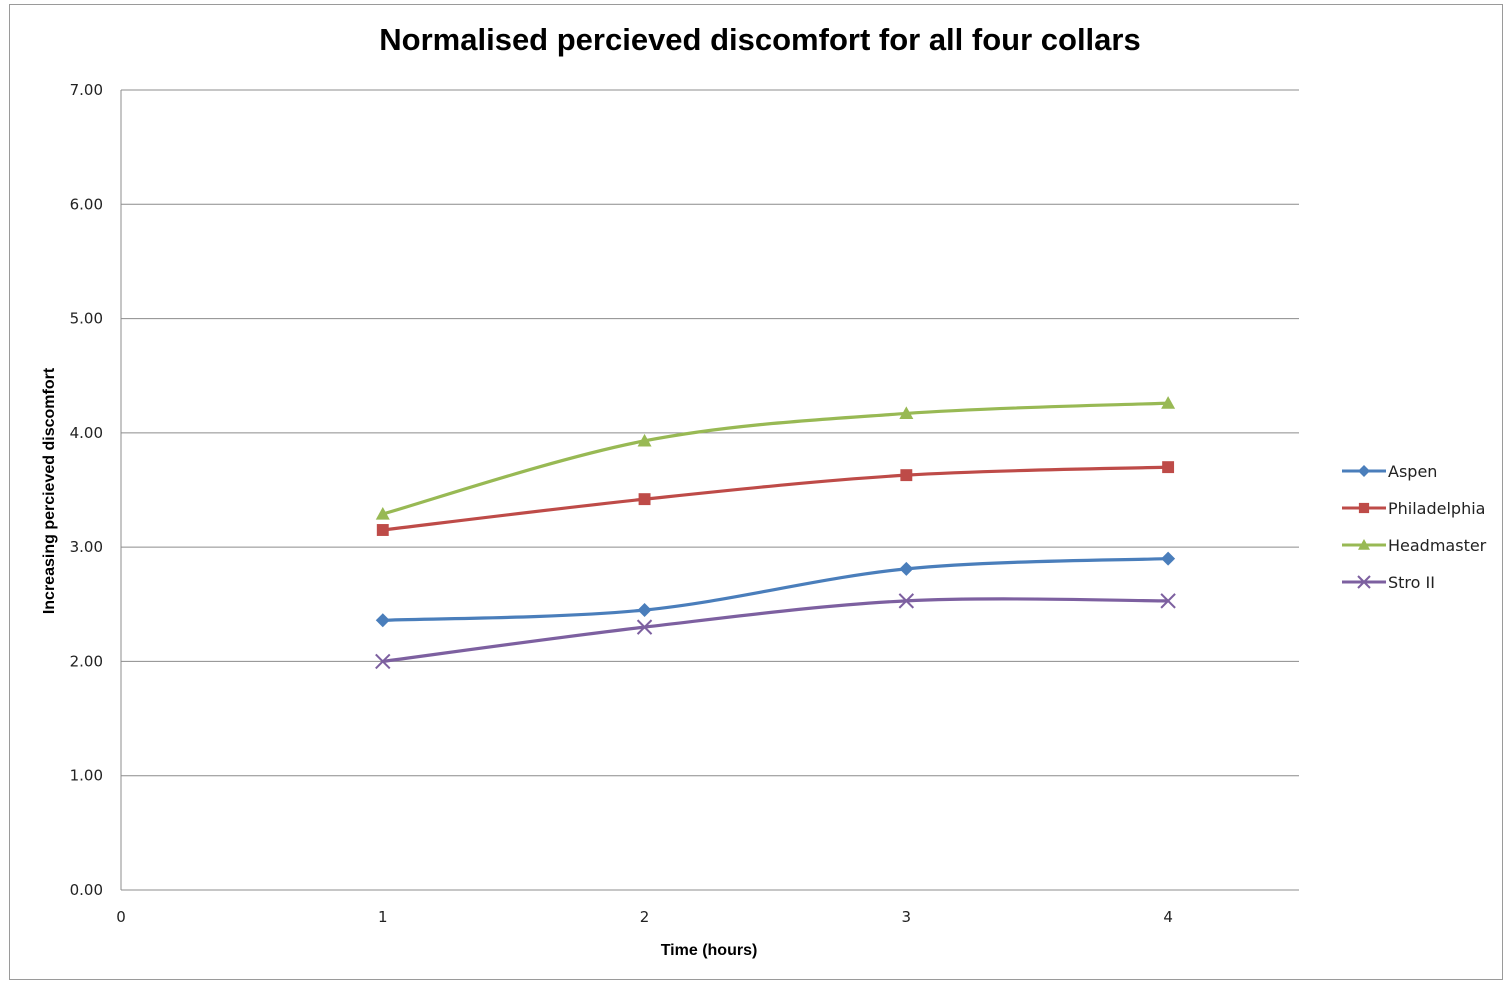 The width and height of the screenshot is (1507, 983). Describe the element at coordinates (1436, 508) in the screenshot. I see `legend-label: Philadelphia` at that location.